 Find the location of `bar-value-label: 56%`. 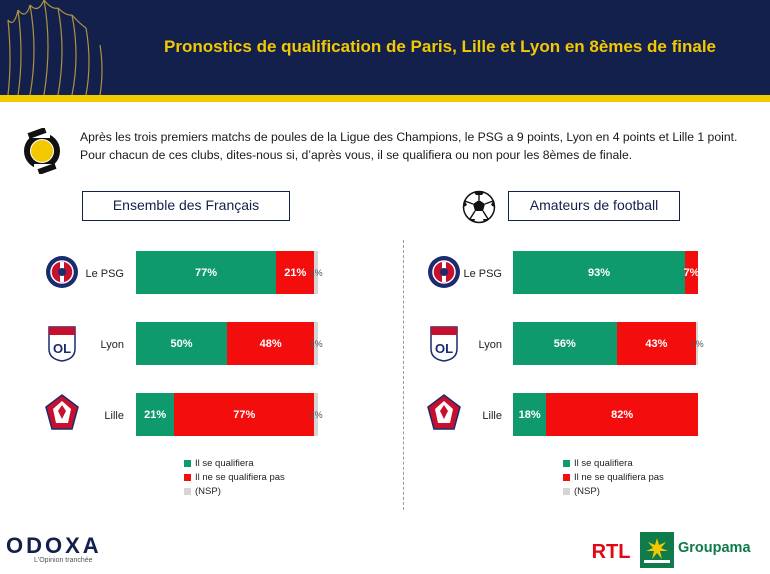

bar-value-label: 56% is located at coordinates (564, 343).